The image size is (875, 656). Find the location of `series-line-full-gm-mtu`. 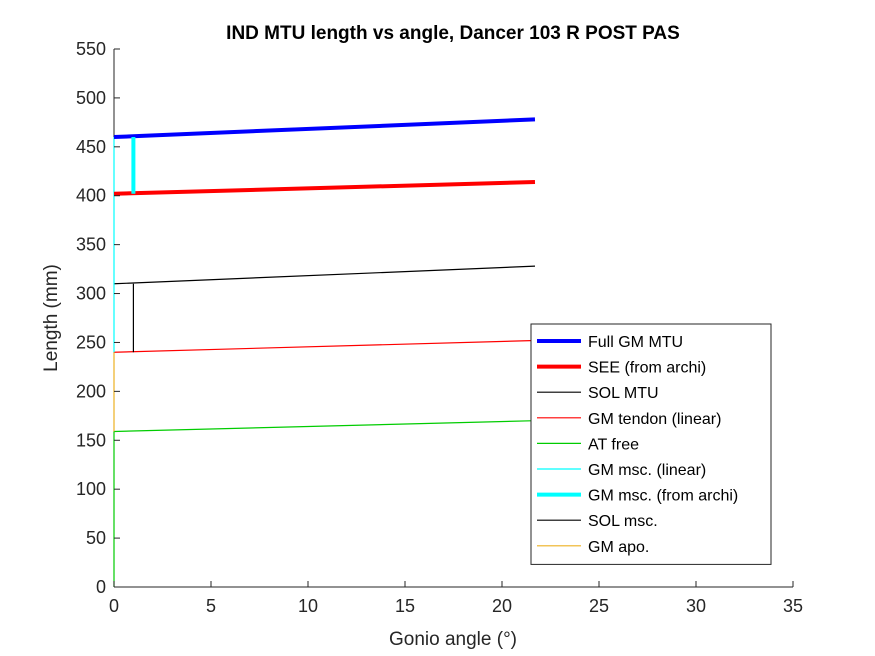

series-line-full-gm-mtu is located at coordinates (324, 128).